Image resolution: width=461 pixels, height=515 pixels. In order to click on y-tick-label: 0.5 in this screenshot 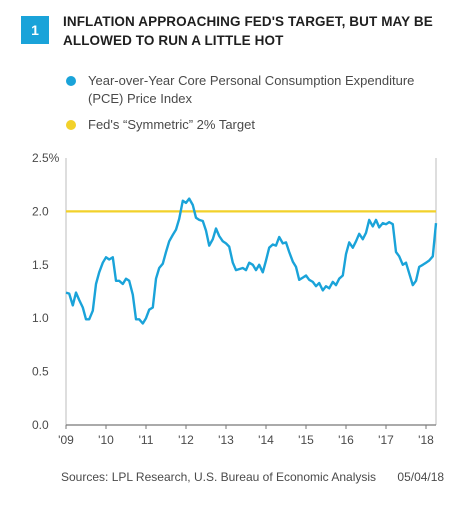, I will do `click(40, 372)`.